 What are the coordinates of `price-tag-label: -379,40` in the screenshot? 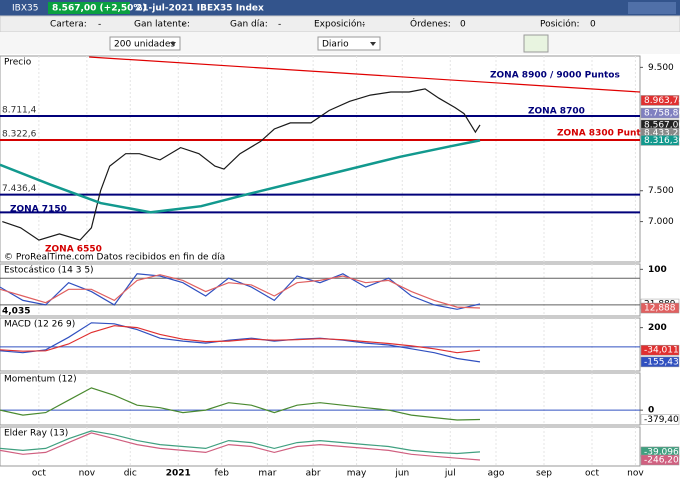 It's located at (661, 420).